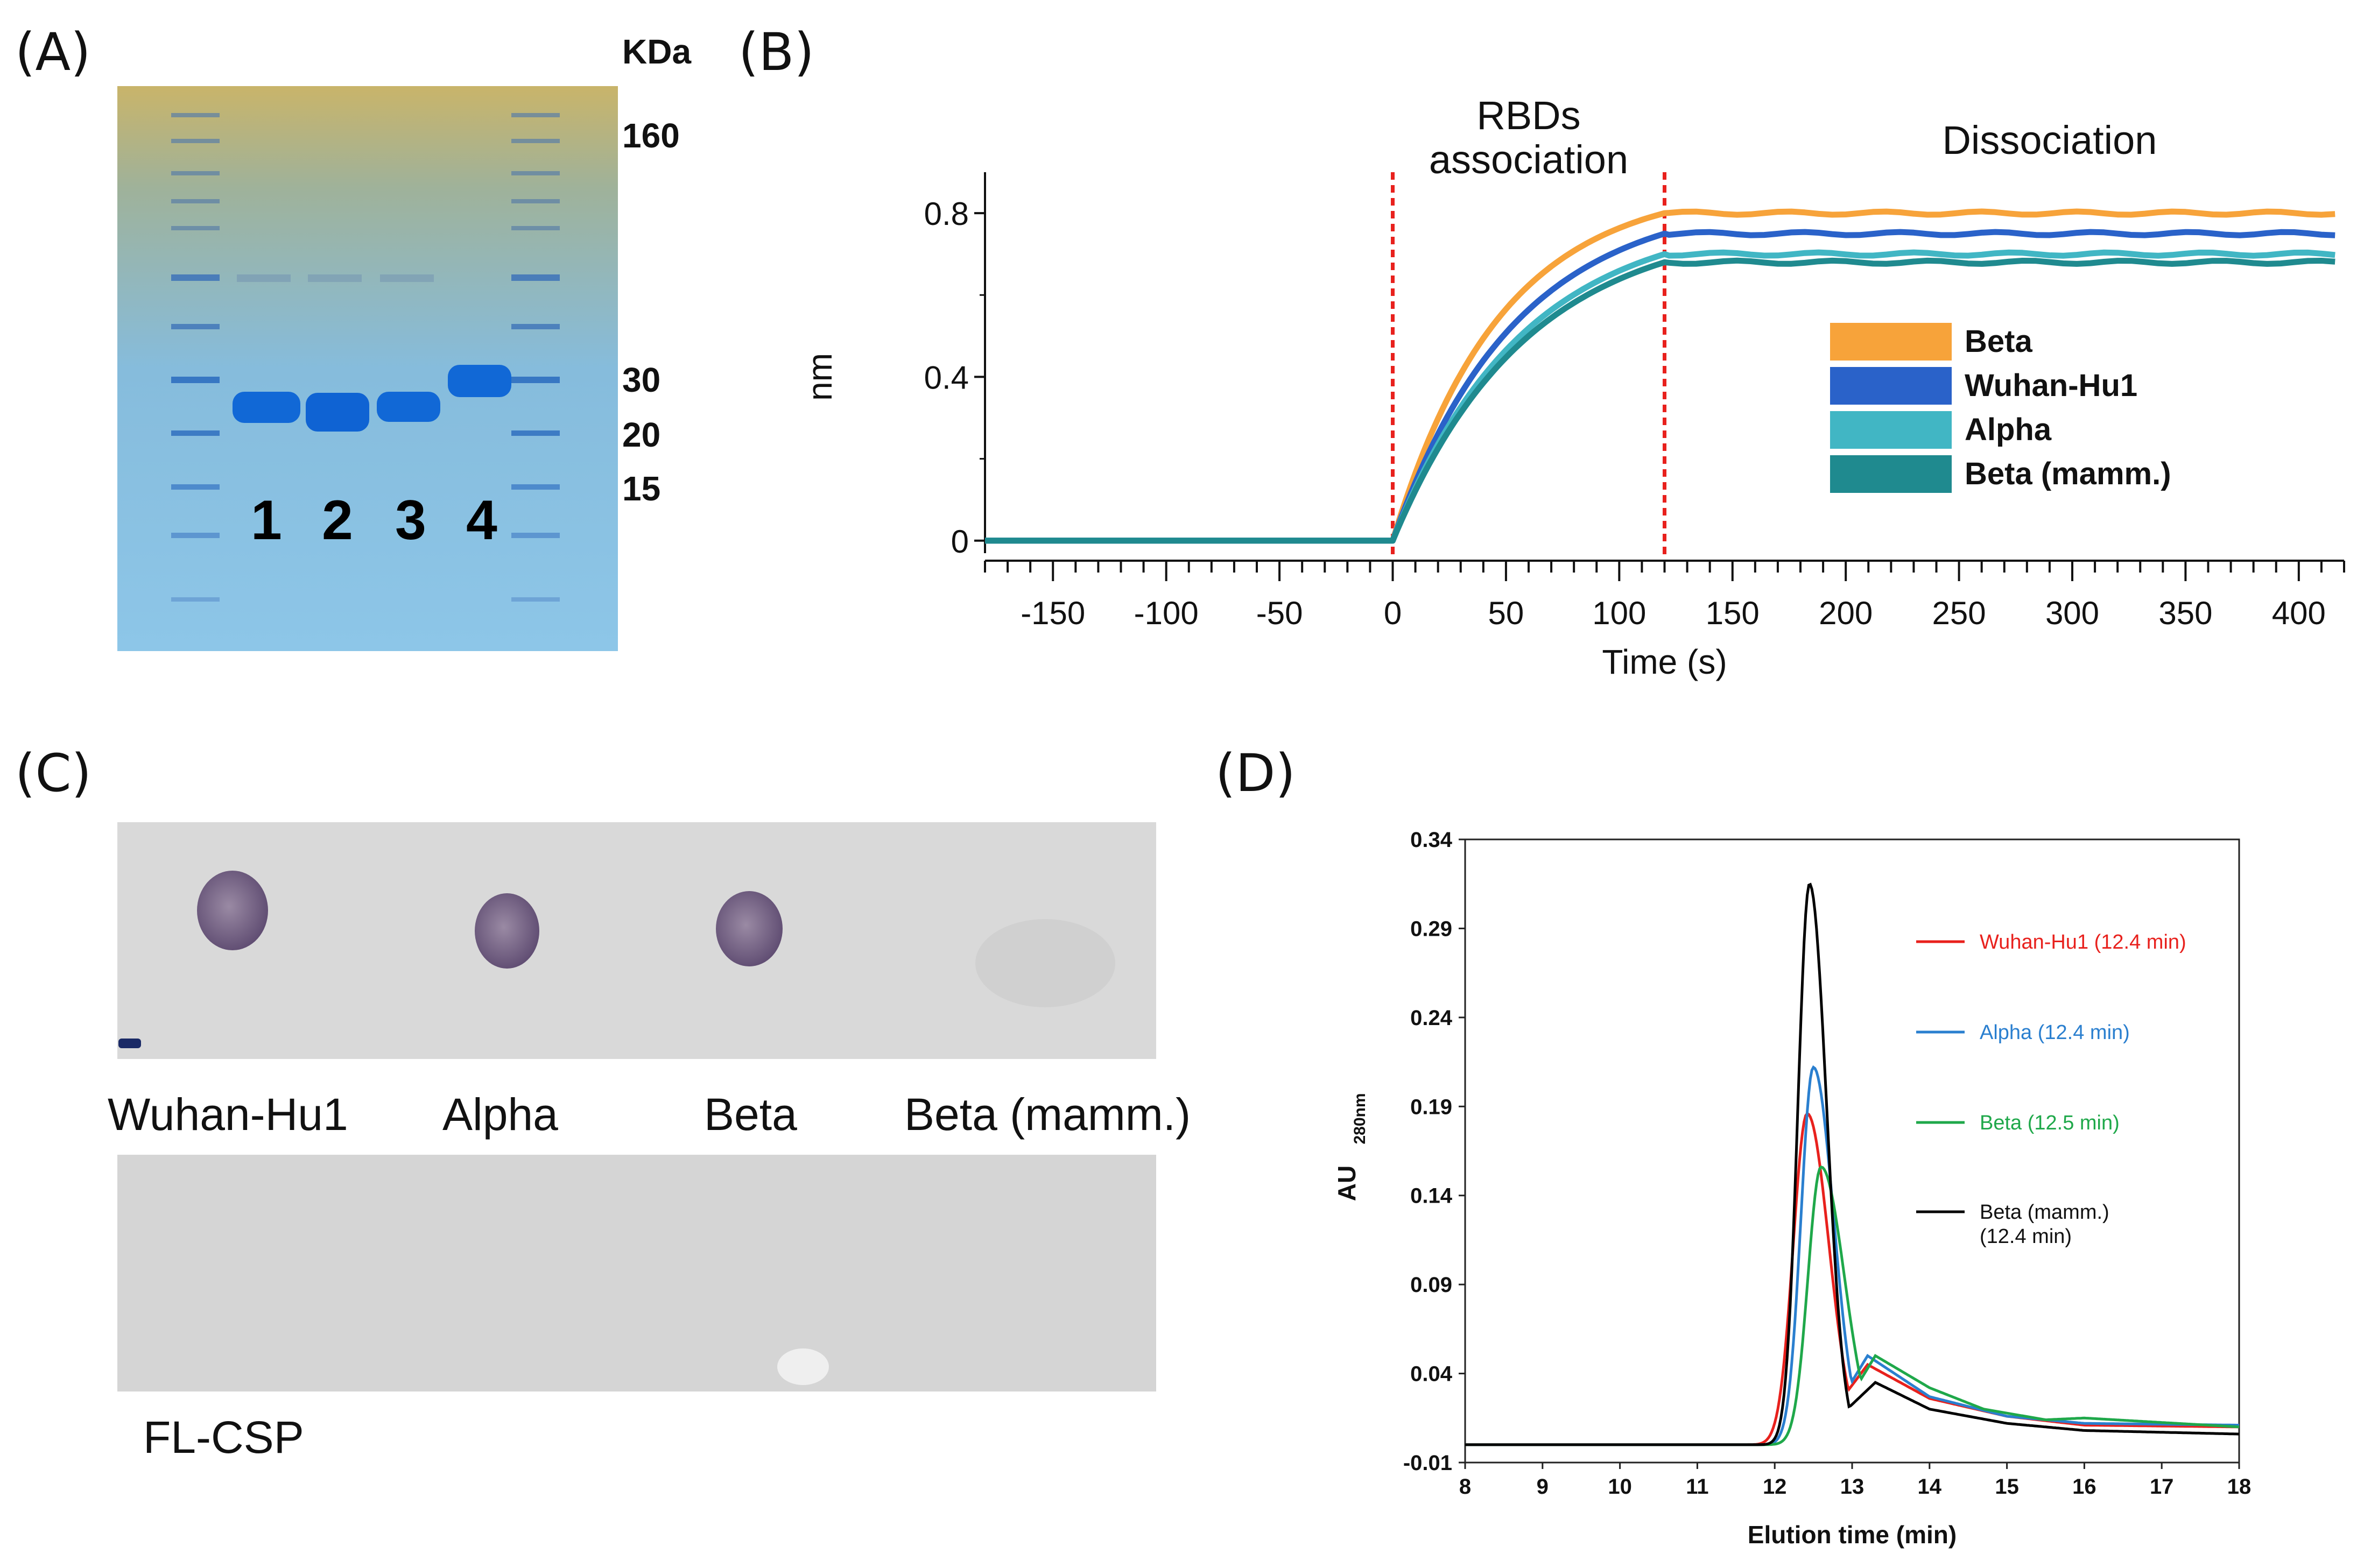 Image resolution: width=2364 pixels, height=1568 pixels. I want to click on x-tick-label: 150, so click(1733, 613).